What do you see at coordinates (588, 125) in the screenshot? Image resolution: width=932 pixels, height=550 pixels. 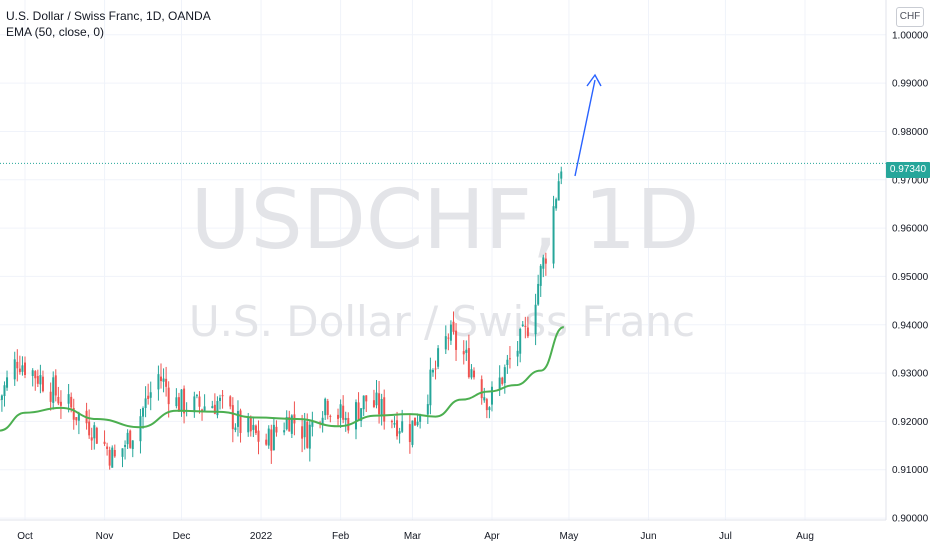 I see `forecast-arrow` at bounding box center [588, 125].